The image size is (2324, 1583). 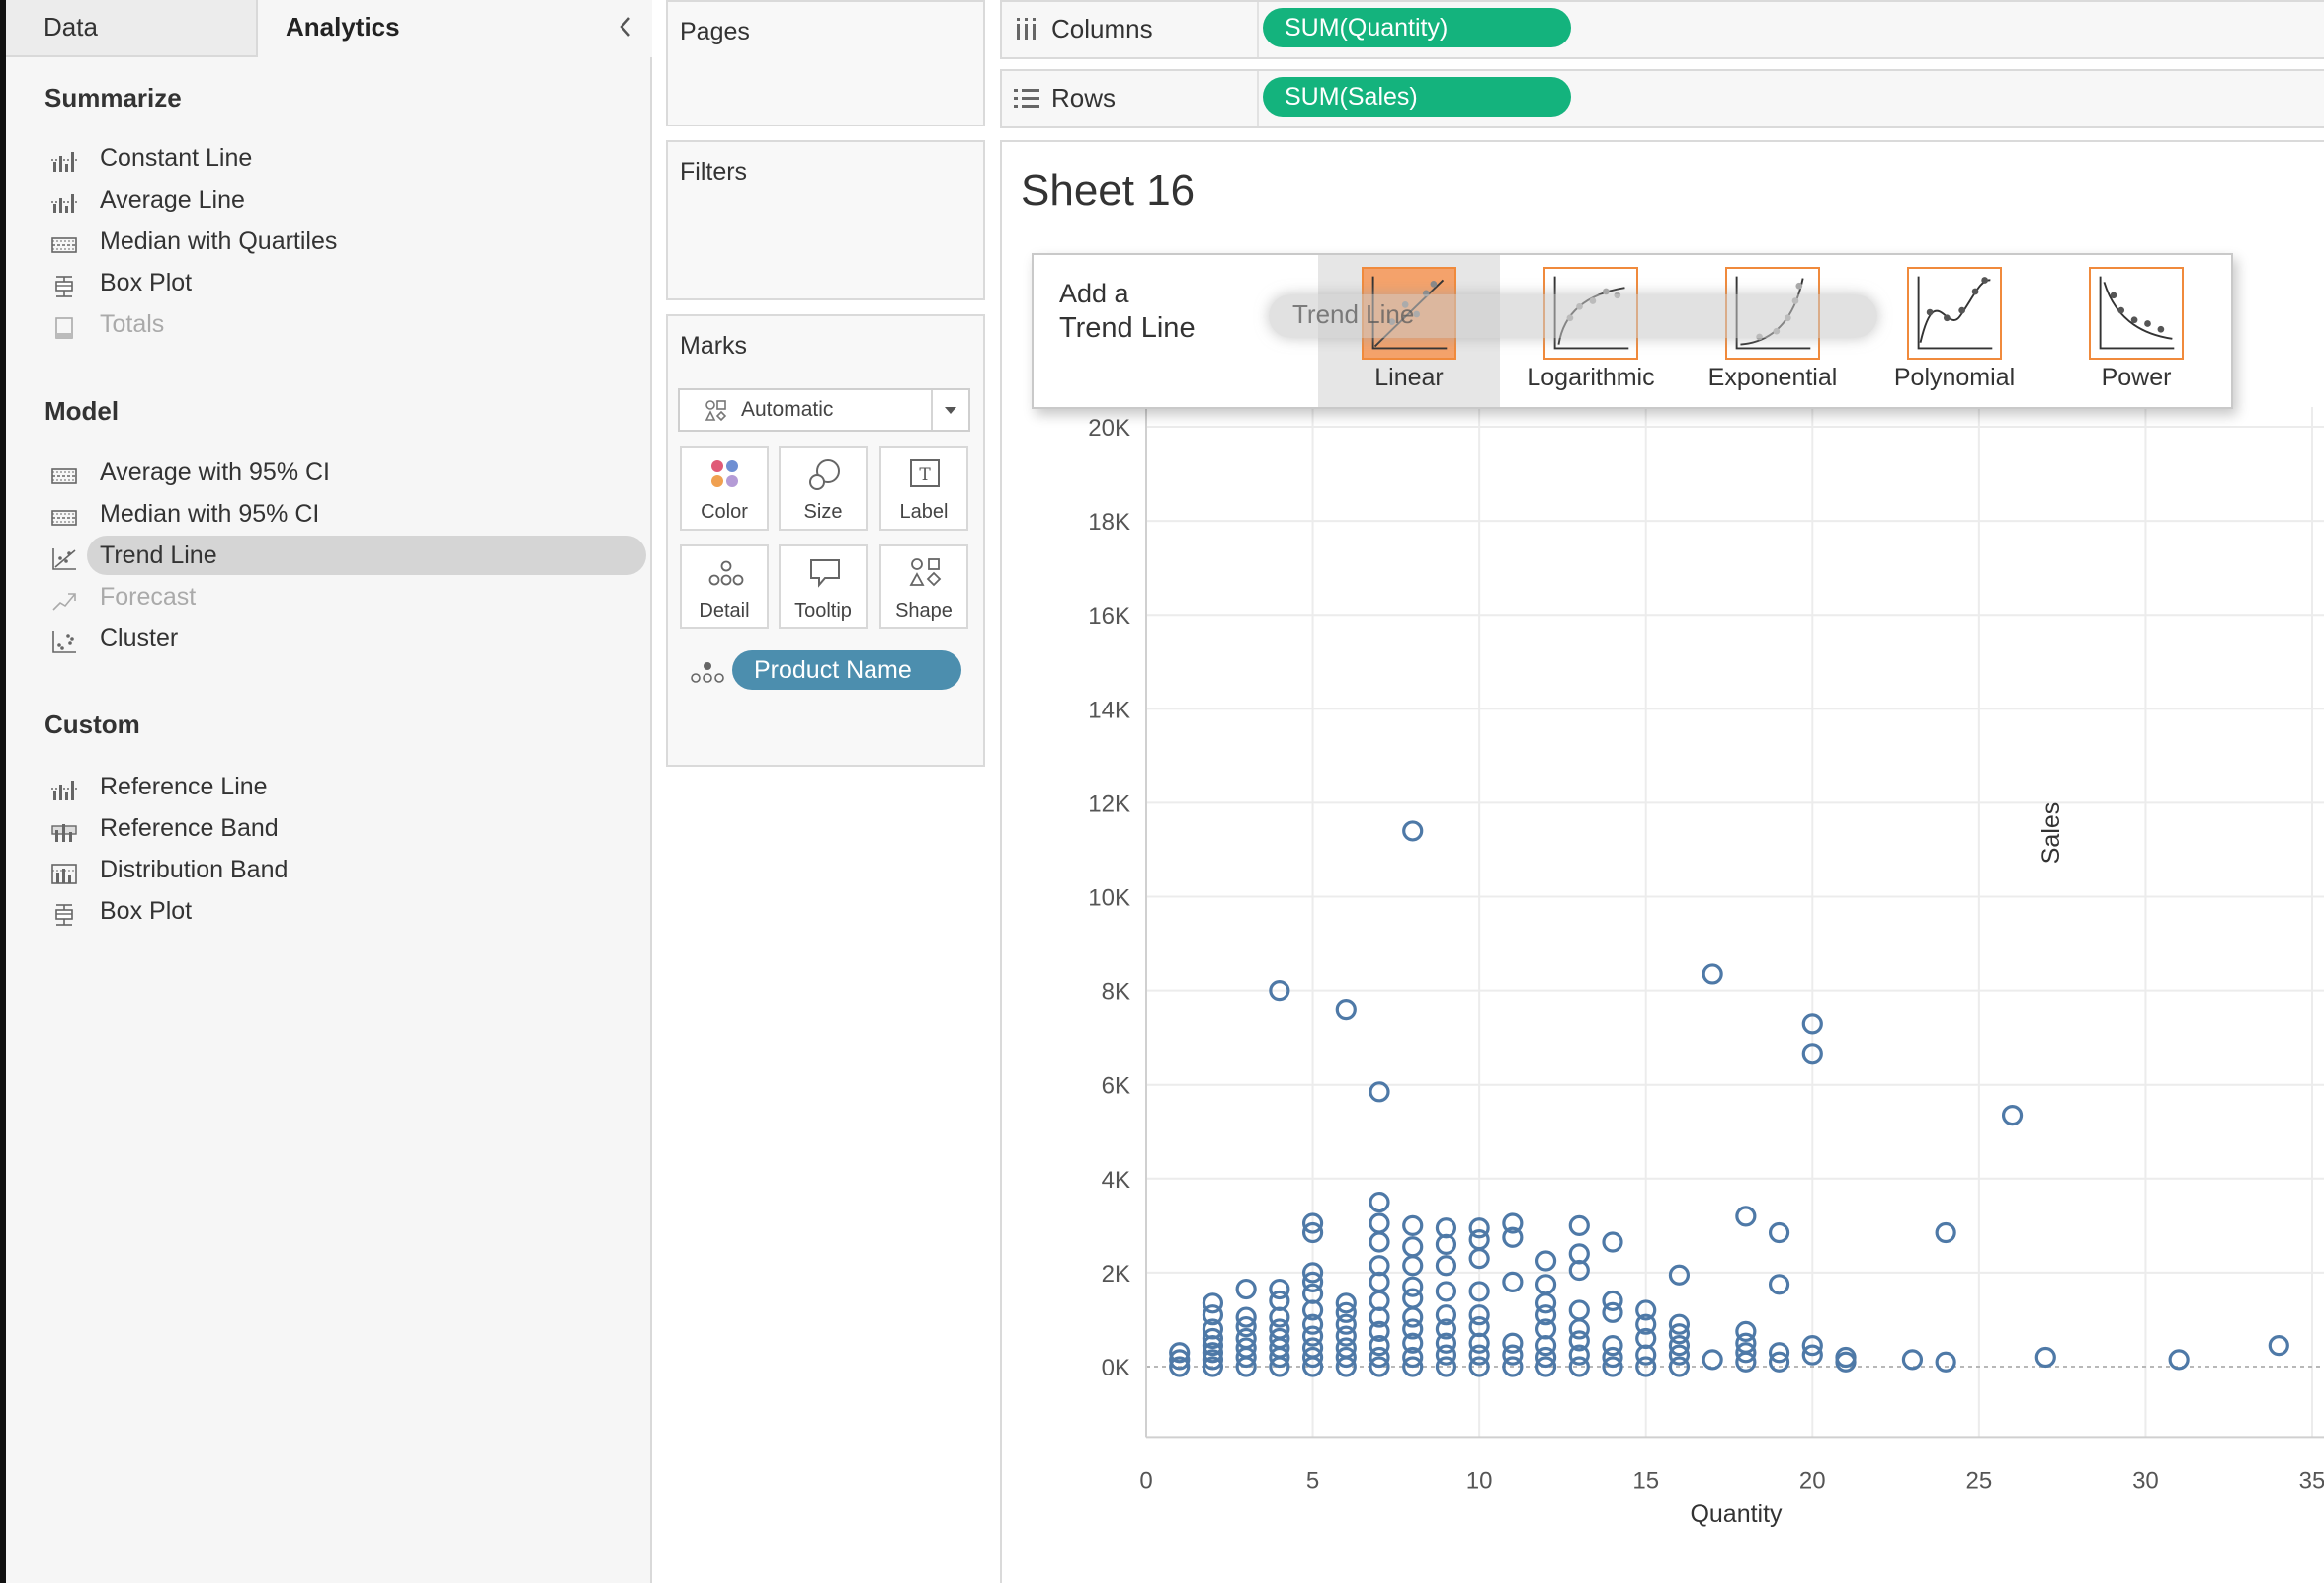 I want to click on analytics-item-constant-line: Constant Line, so click(x=343, y=158).